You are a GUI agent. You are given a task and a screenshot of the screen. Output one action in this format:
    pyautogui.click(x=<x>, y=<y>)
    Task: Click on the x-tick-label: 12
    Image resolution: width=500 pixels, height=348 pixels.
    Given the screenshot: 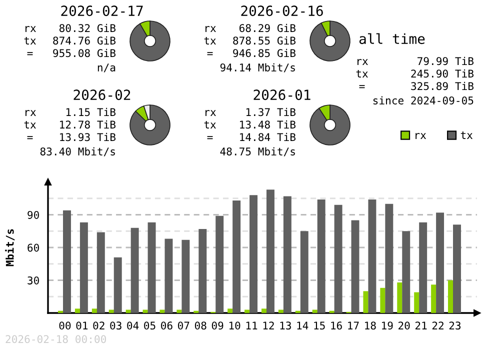 What is the action you would take?
    pyautogui.click(x=268, y=326)
    